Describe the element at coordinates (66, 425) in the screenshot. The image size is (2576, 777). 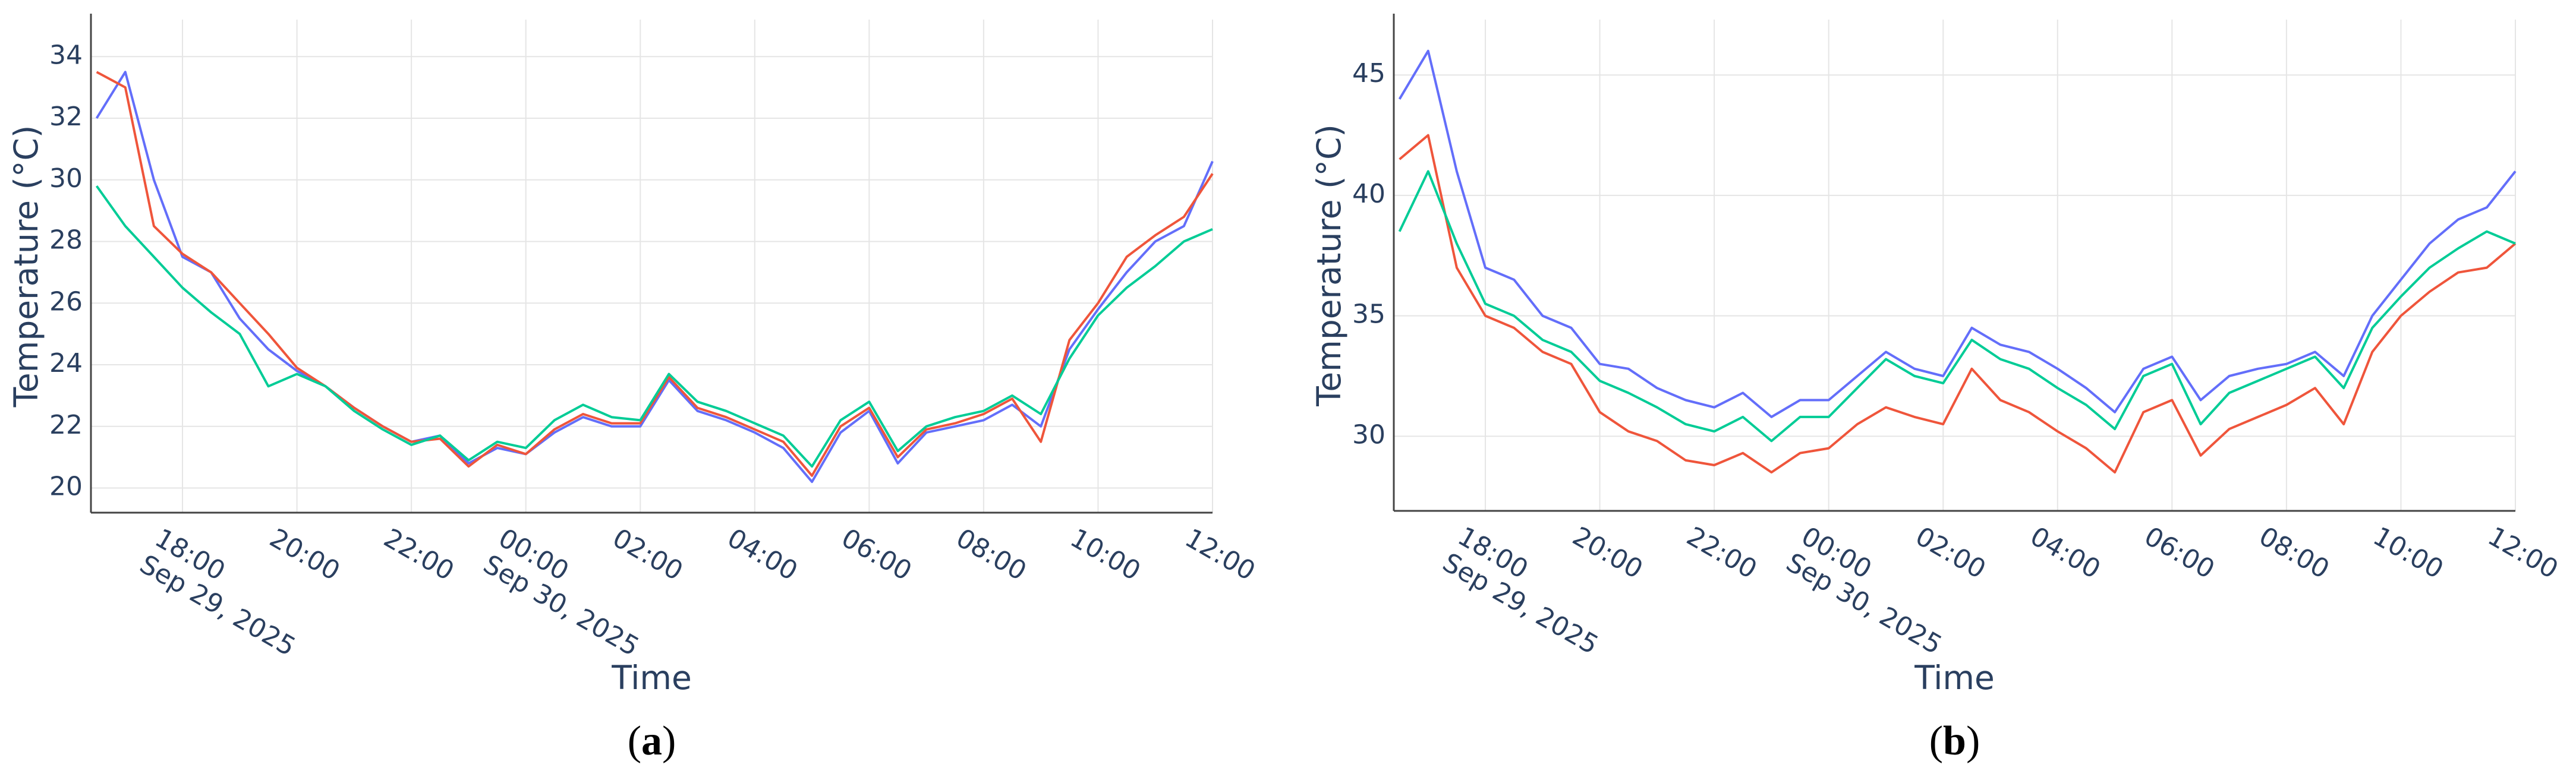
I see `y-tick-label: 22` at that location.